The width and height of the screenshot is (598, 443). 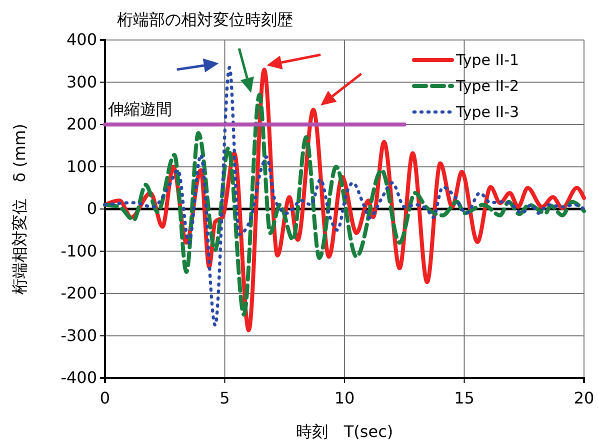 What do you see at coordinates (464, 398) in the screenshot?
I see `x-tick-label: 15` at bounding box center [464, 398].